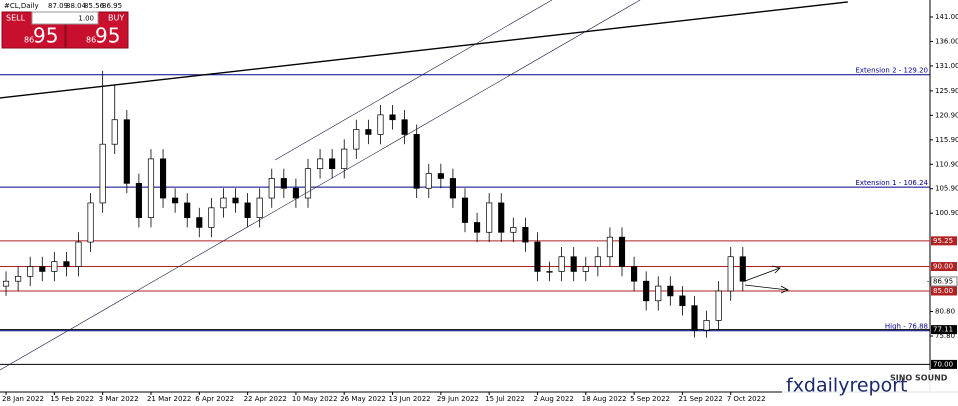 The height and width of the screenshot is (406, 958). I want to click on lot-size: 1.00, so click(86, 19).